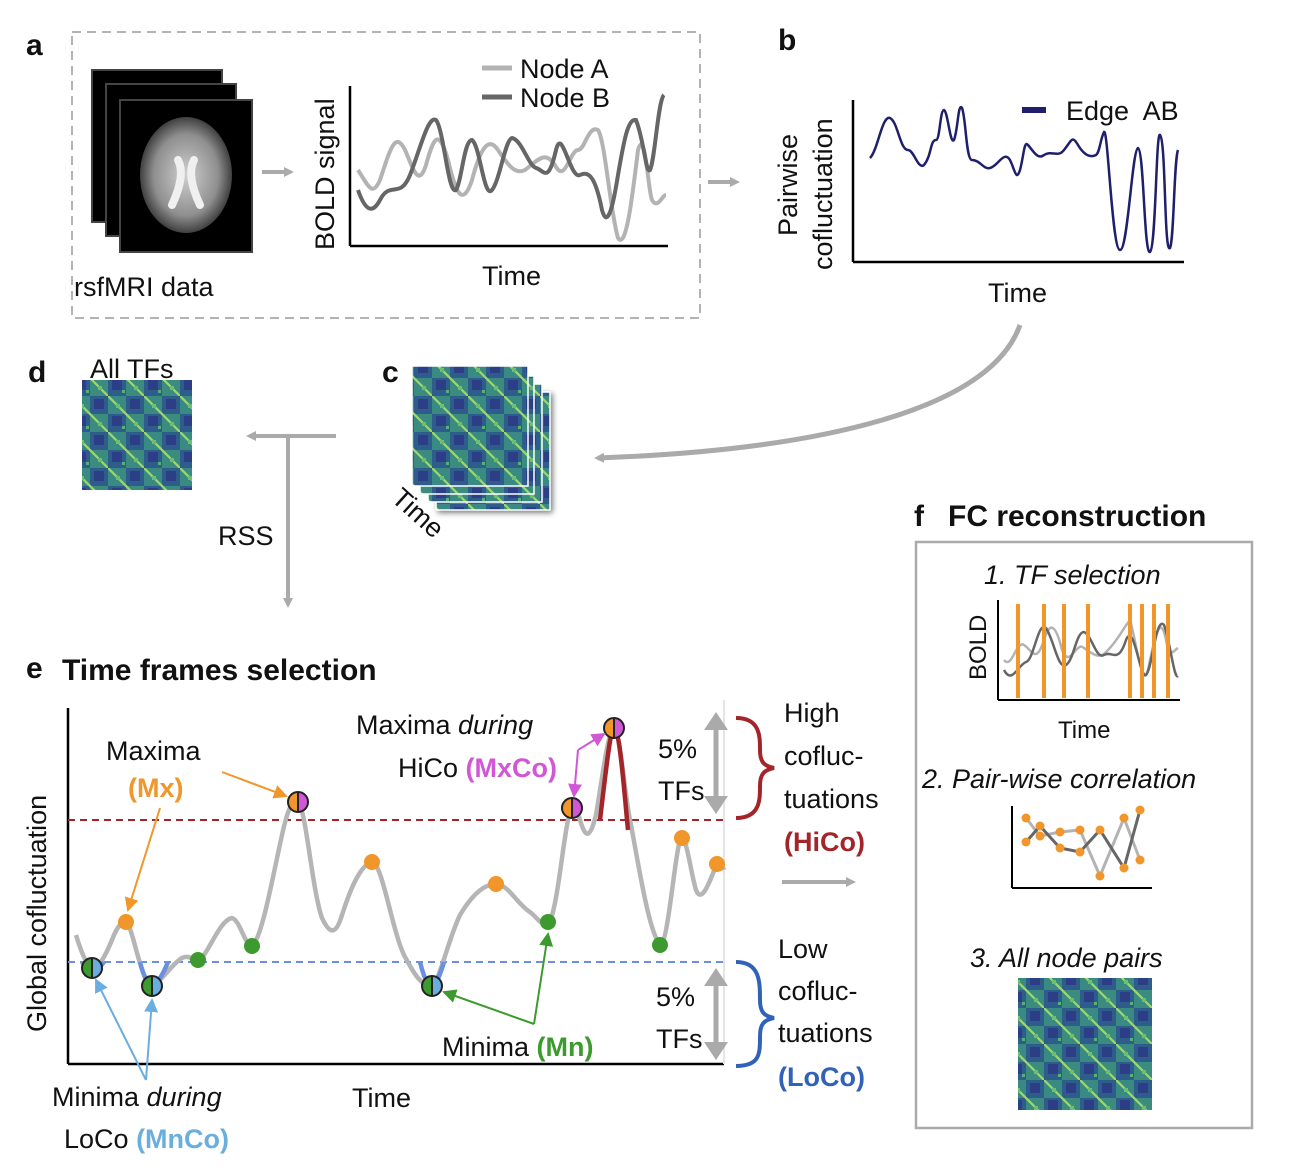 This screenshot has height=1173, width=1289. Describe the element at coordinates (823, 194) in the screenshot. I see `pairwise-axis-label-2: cofluctuation` at that location.